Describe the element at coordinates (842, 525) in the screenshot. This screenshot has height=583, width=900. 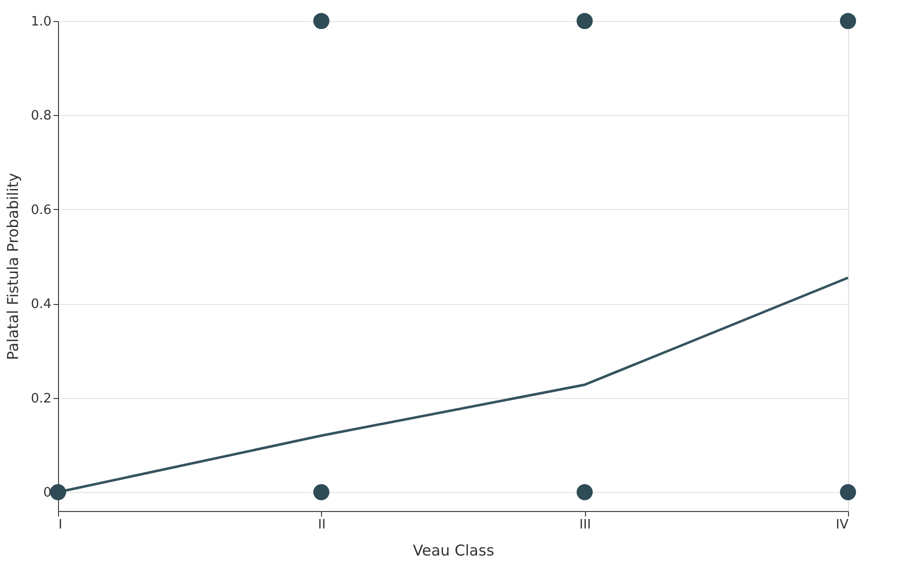
I see `x-tick-label: IV` at that location.